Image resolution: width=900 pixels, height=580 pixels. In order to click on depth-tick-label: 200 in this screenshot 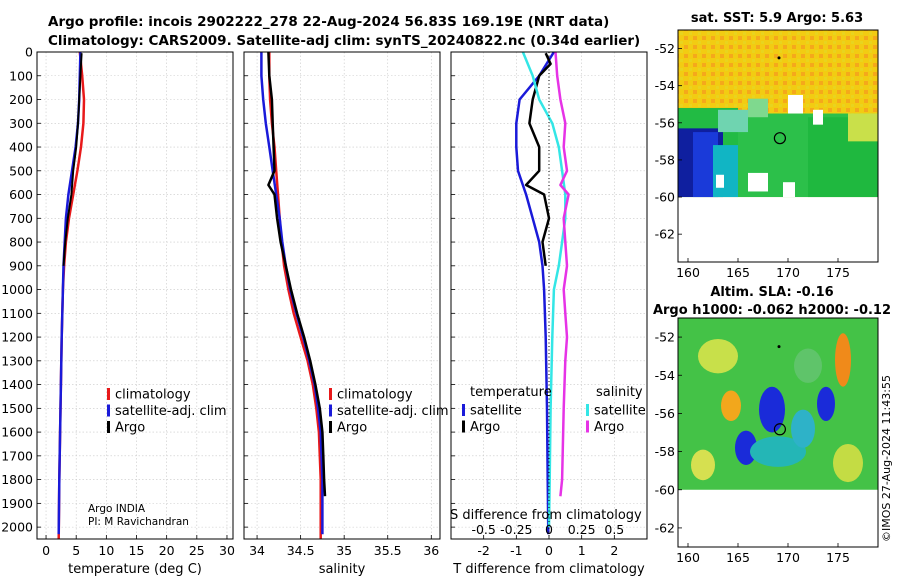, I will do `click(21, 99)`.